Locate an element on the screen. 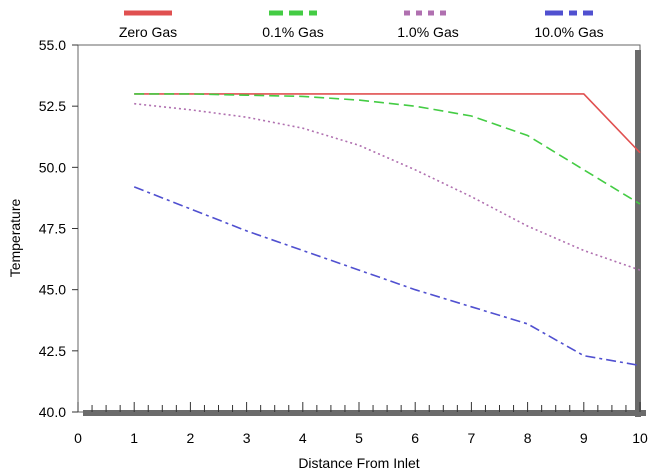 The image size is (650, 475). y-tick-label: 42.5 is located at coordinates (52, 351).